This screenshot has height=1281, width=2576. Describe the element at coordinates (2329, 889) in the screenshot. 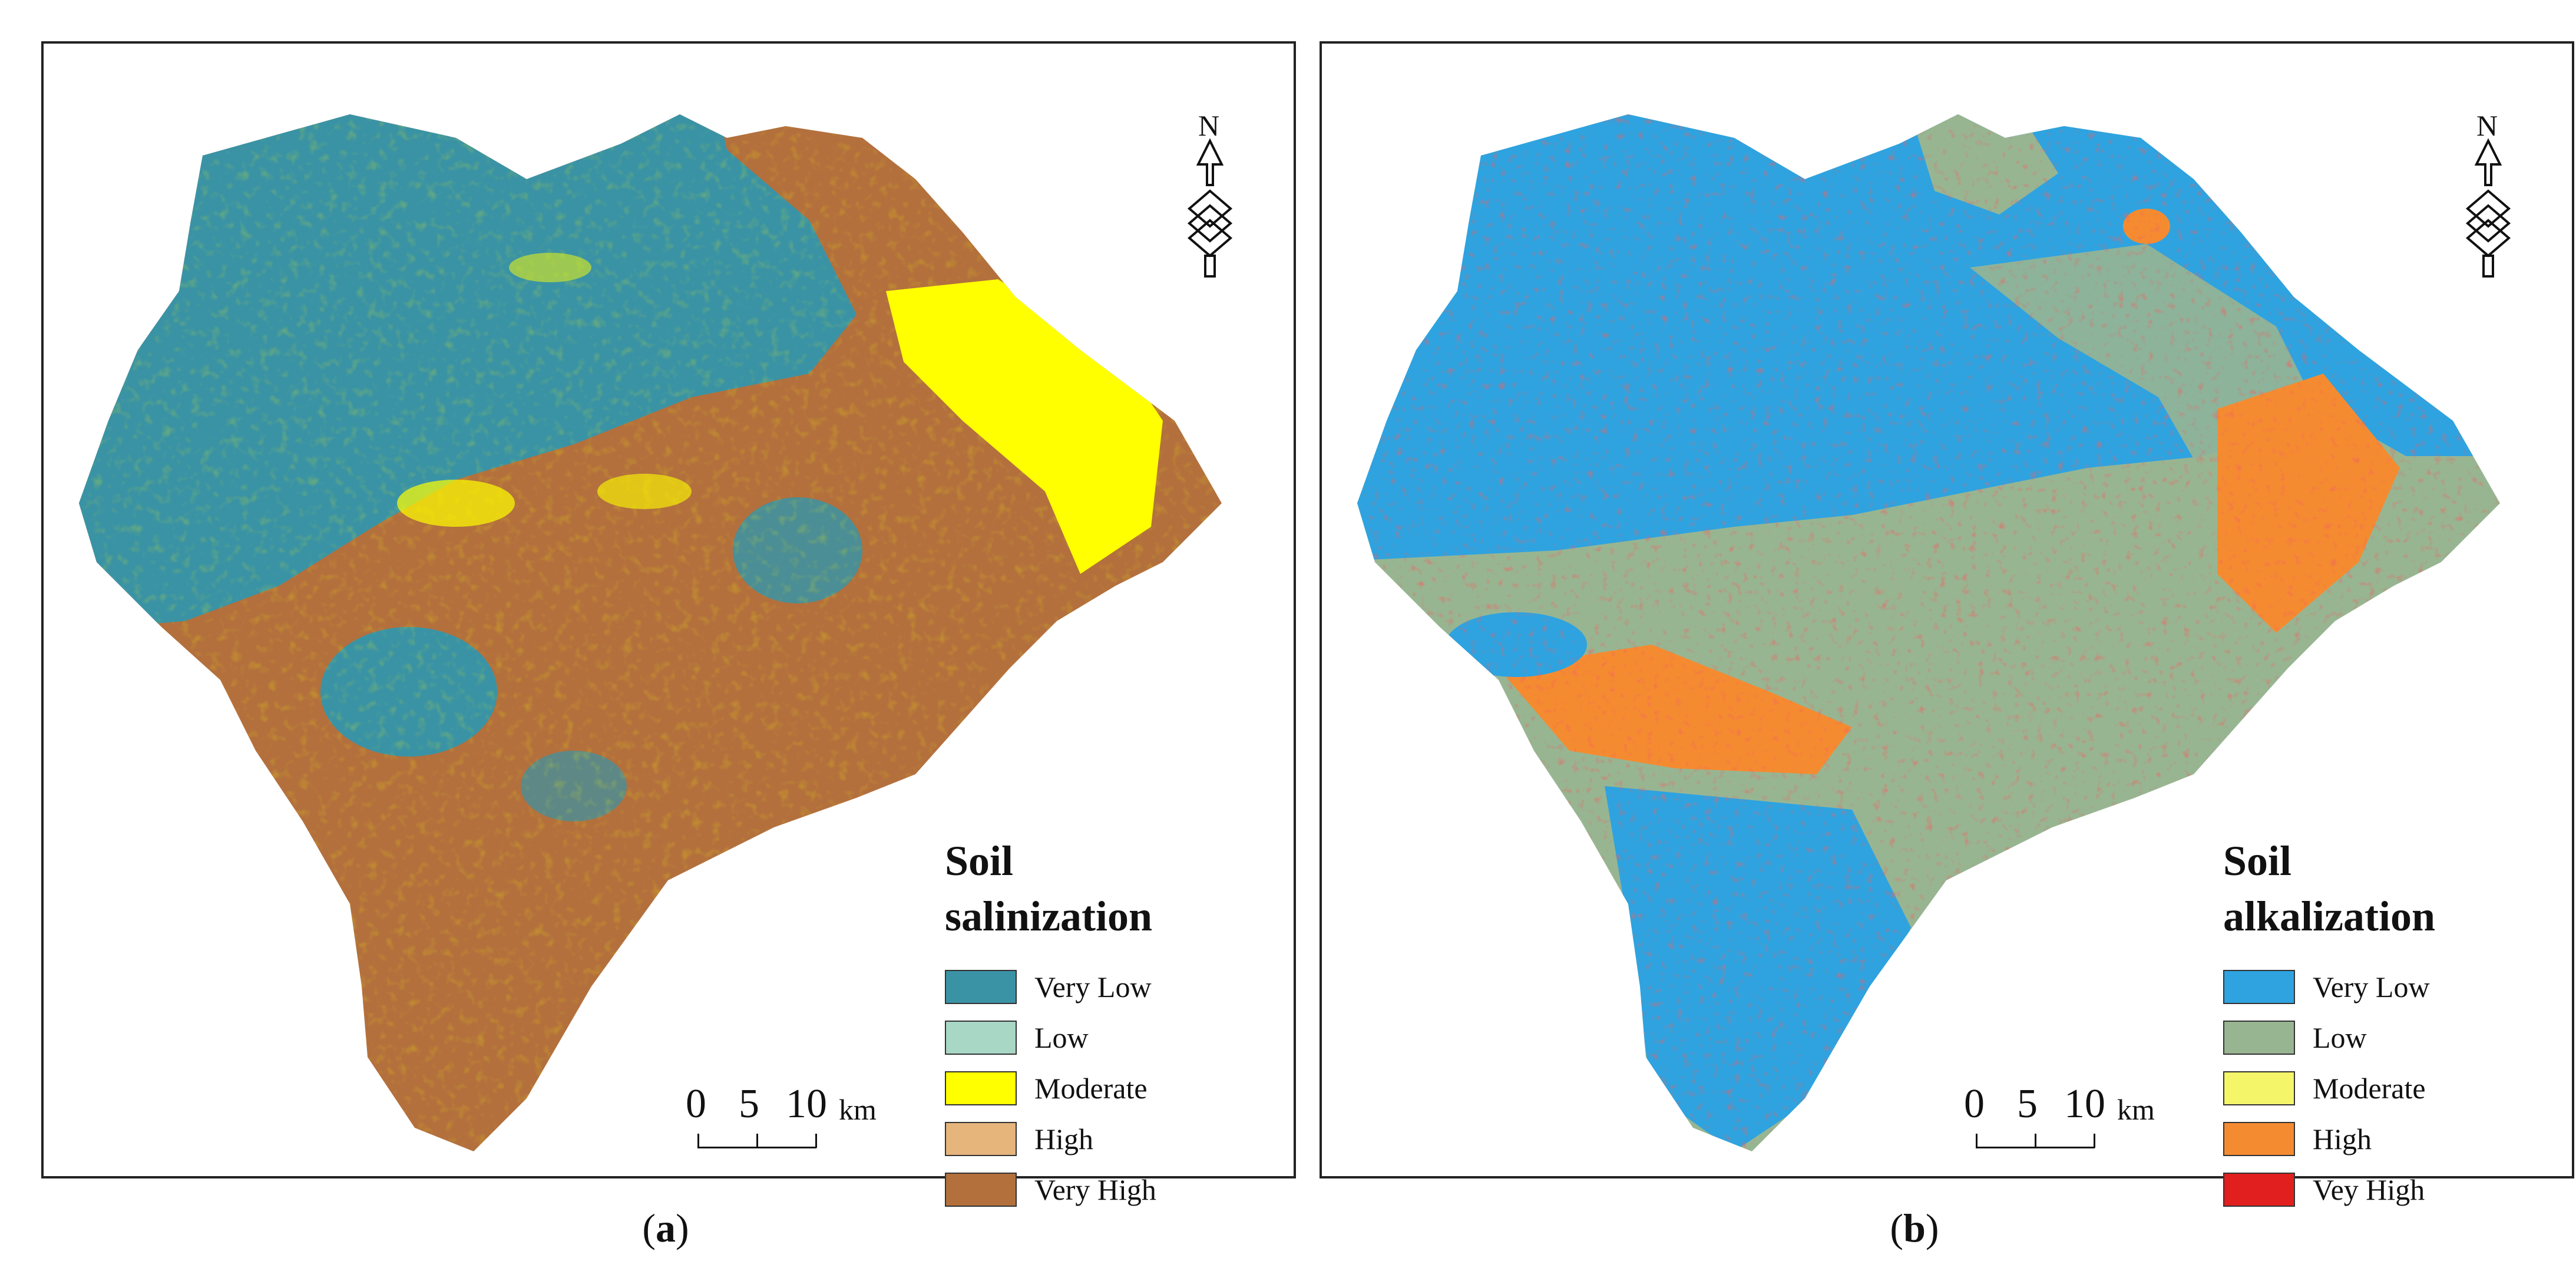

I see `legend-title: Soil alkalization` at that location.